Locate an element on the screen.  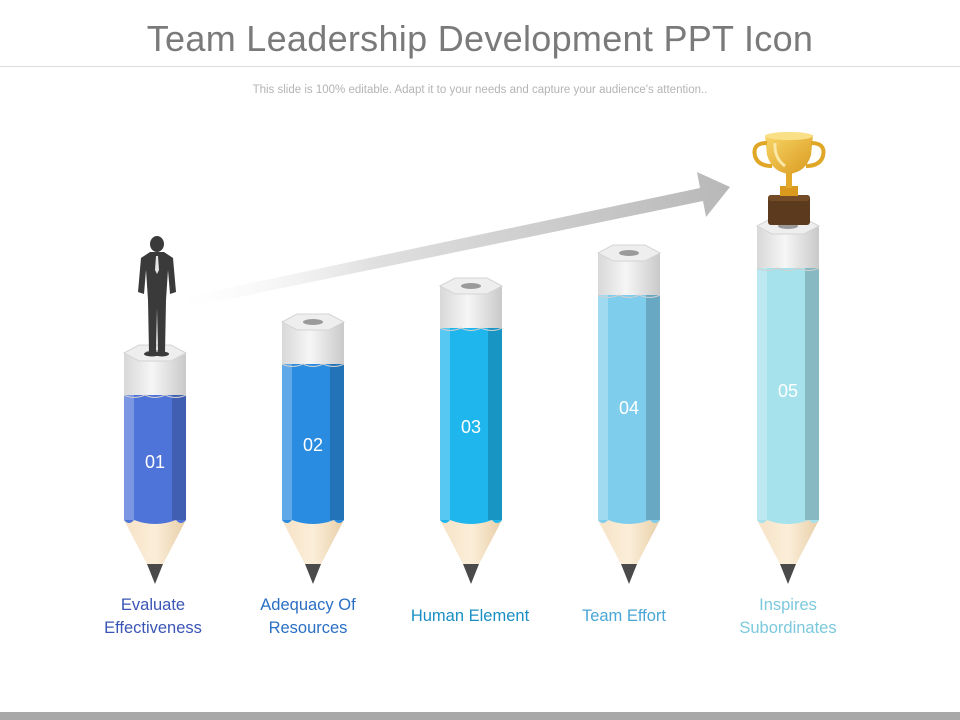
step-label-4: Team Effort is located at coordinates (624, 616).